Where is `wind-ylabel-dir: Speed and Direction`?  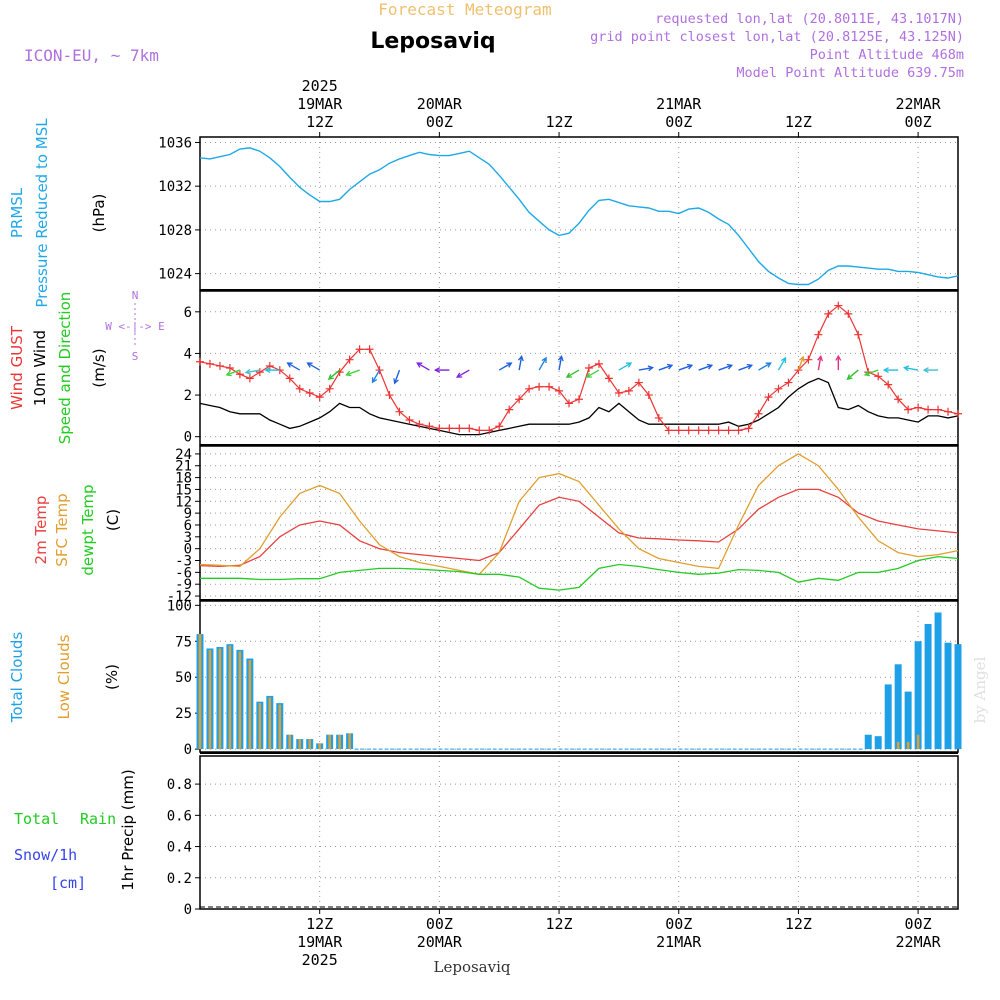
wind-ylabel-dir: Speed and Direction is located at coordinates (65, 368).